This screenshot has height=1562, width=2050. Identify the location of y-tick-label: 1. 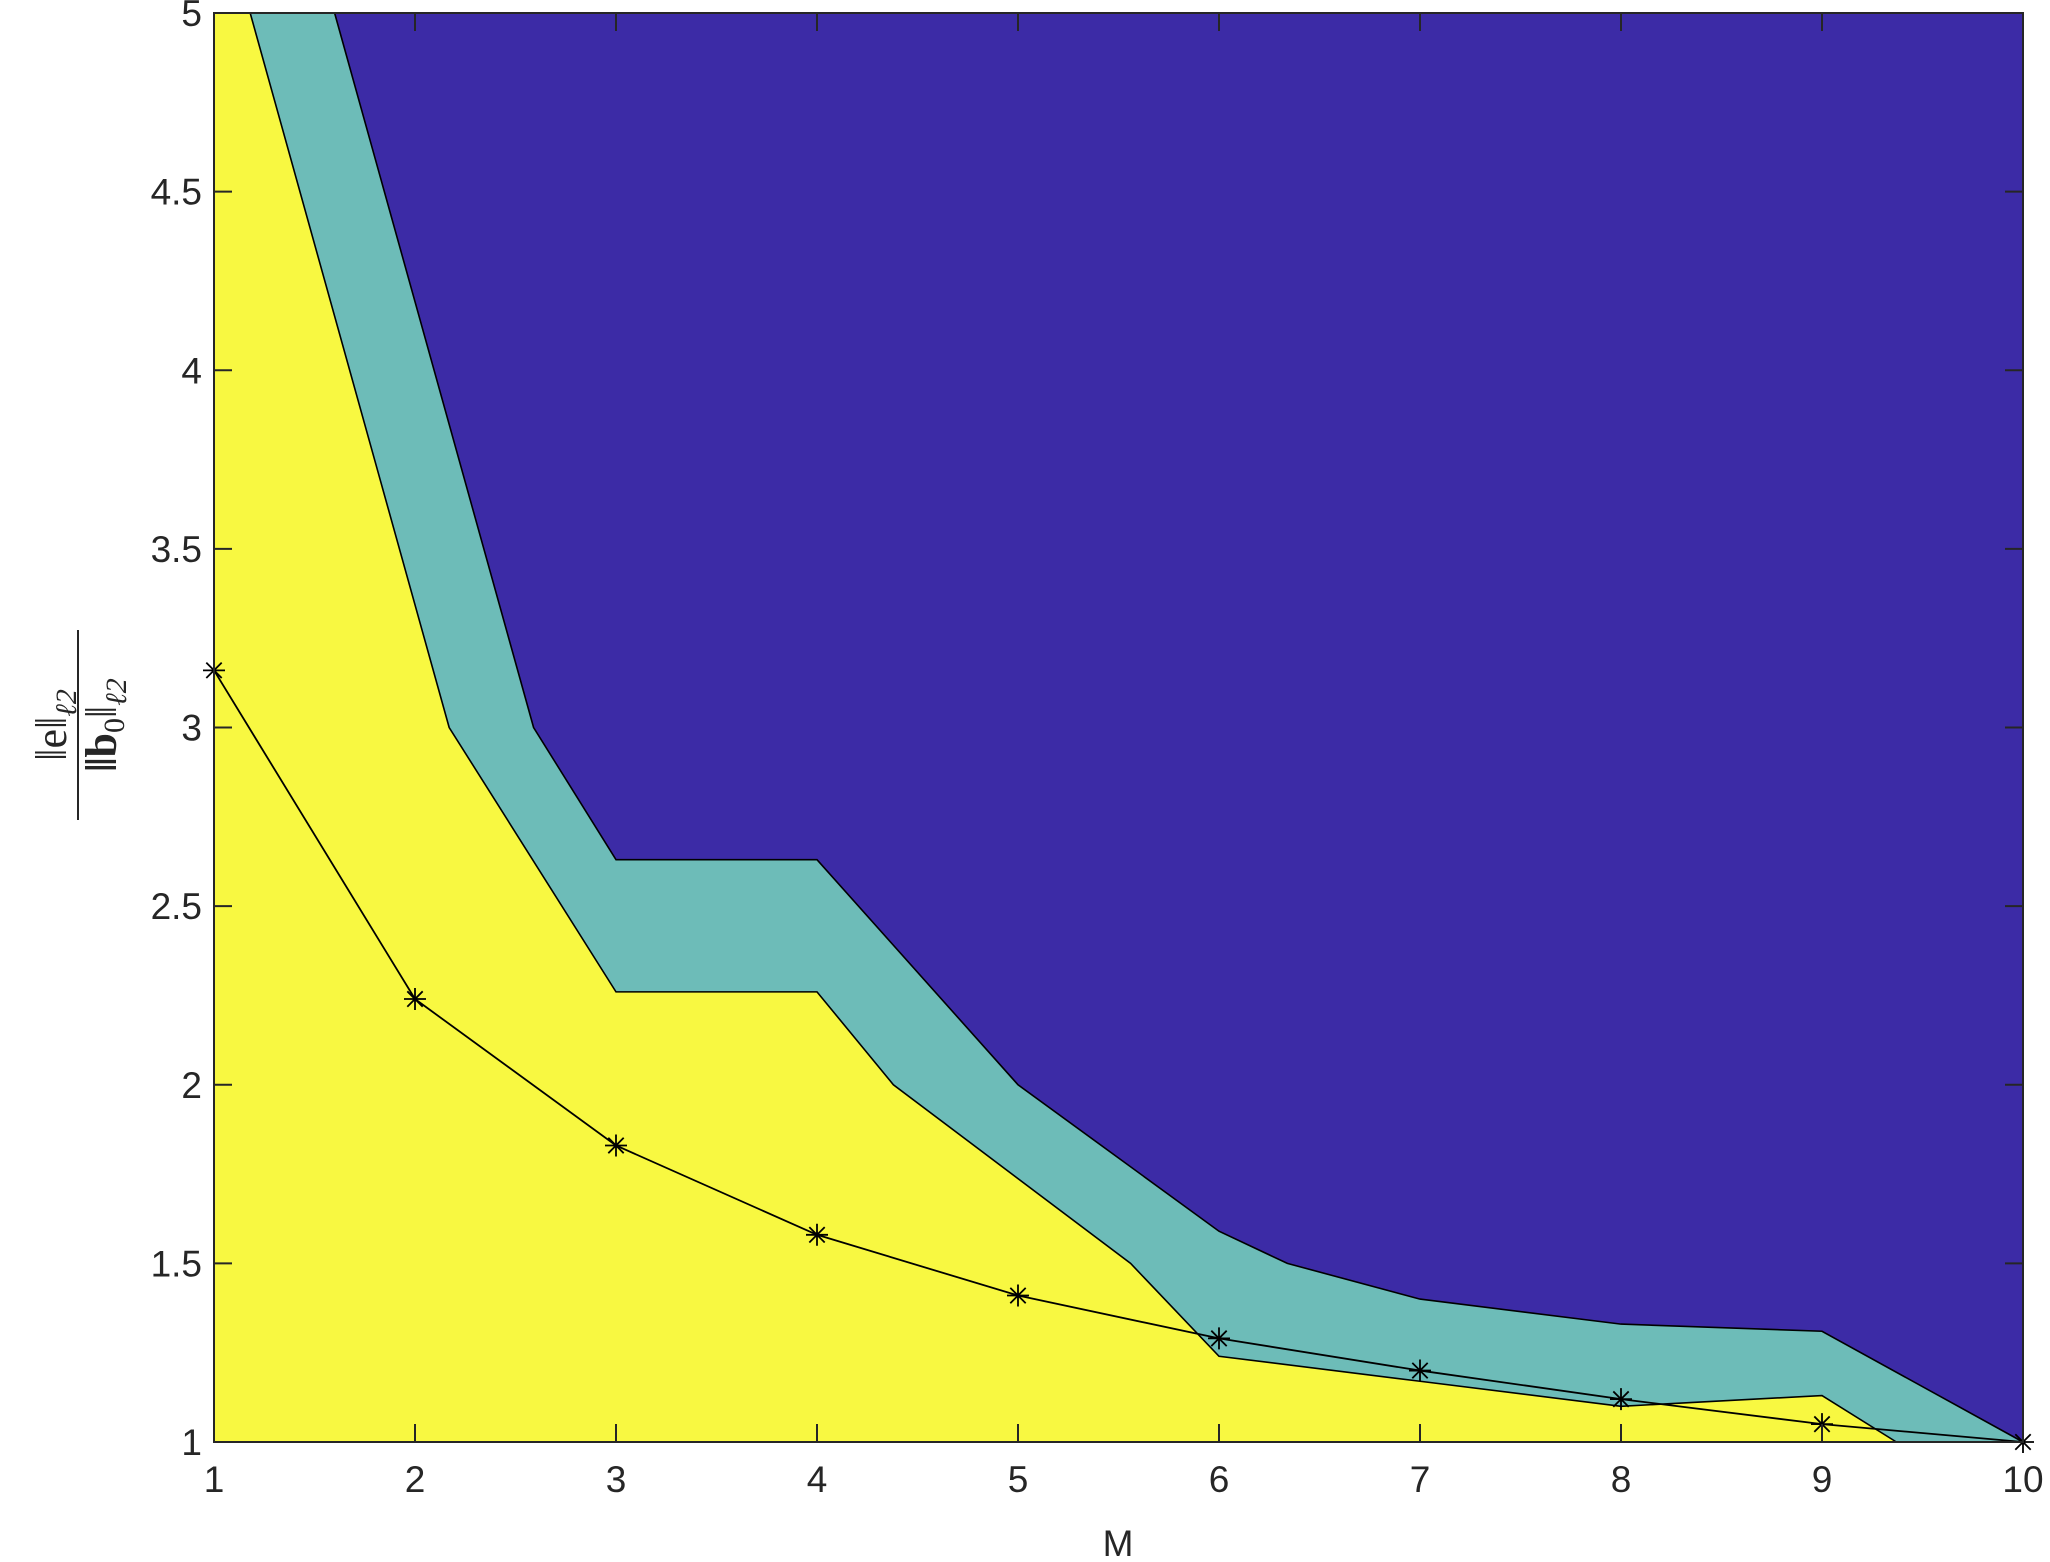
(191, 1442).